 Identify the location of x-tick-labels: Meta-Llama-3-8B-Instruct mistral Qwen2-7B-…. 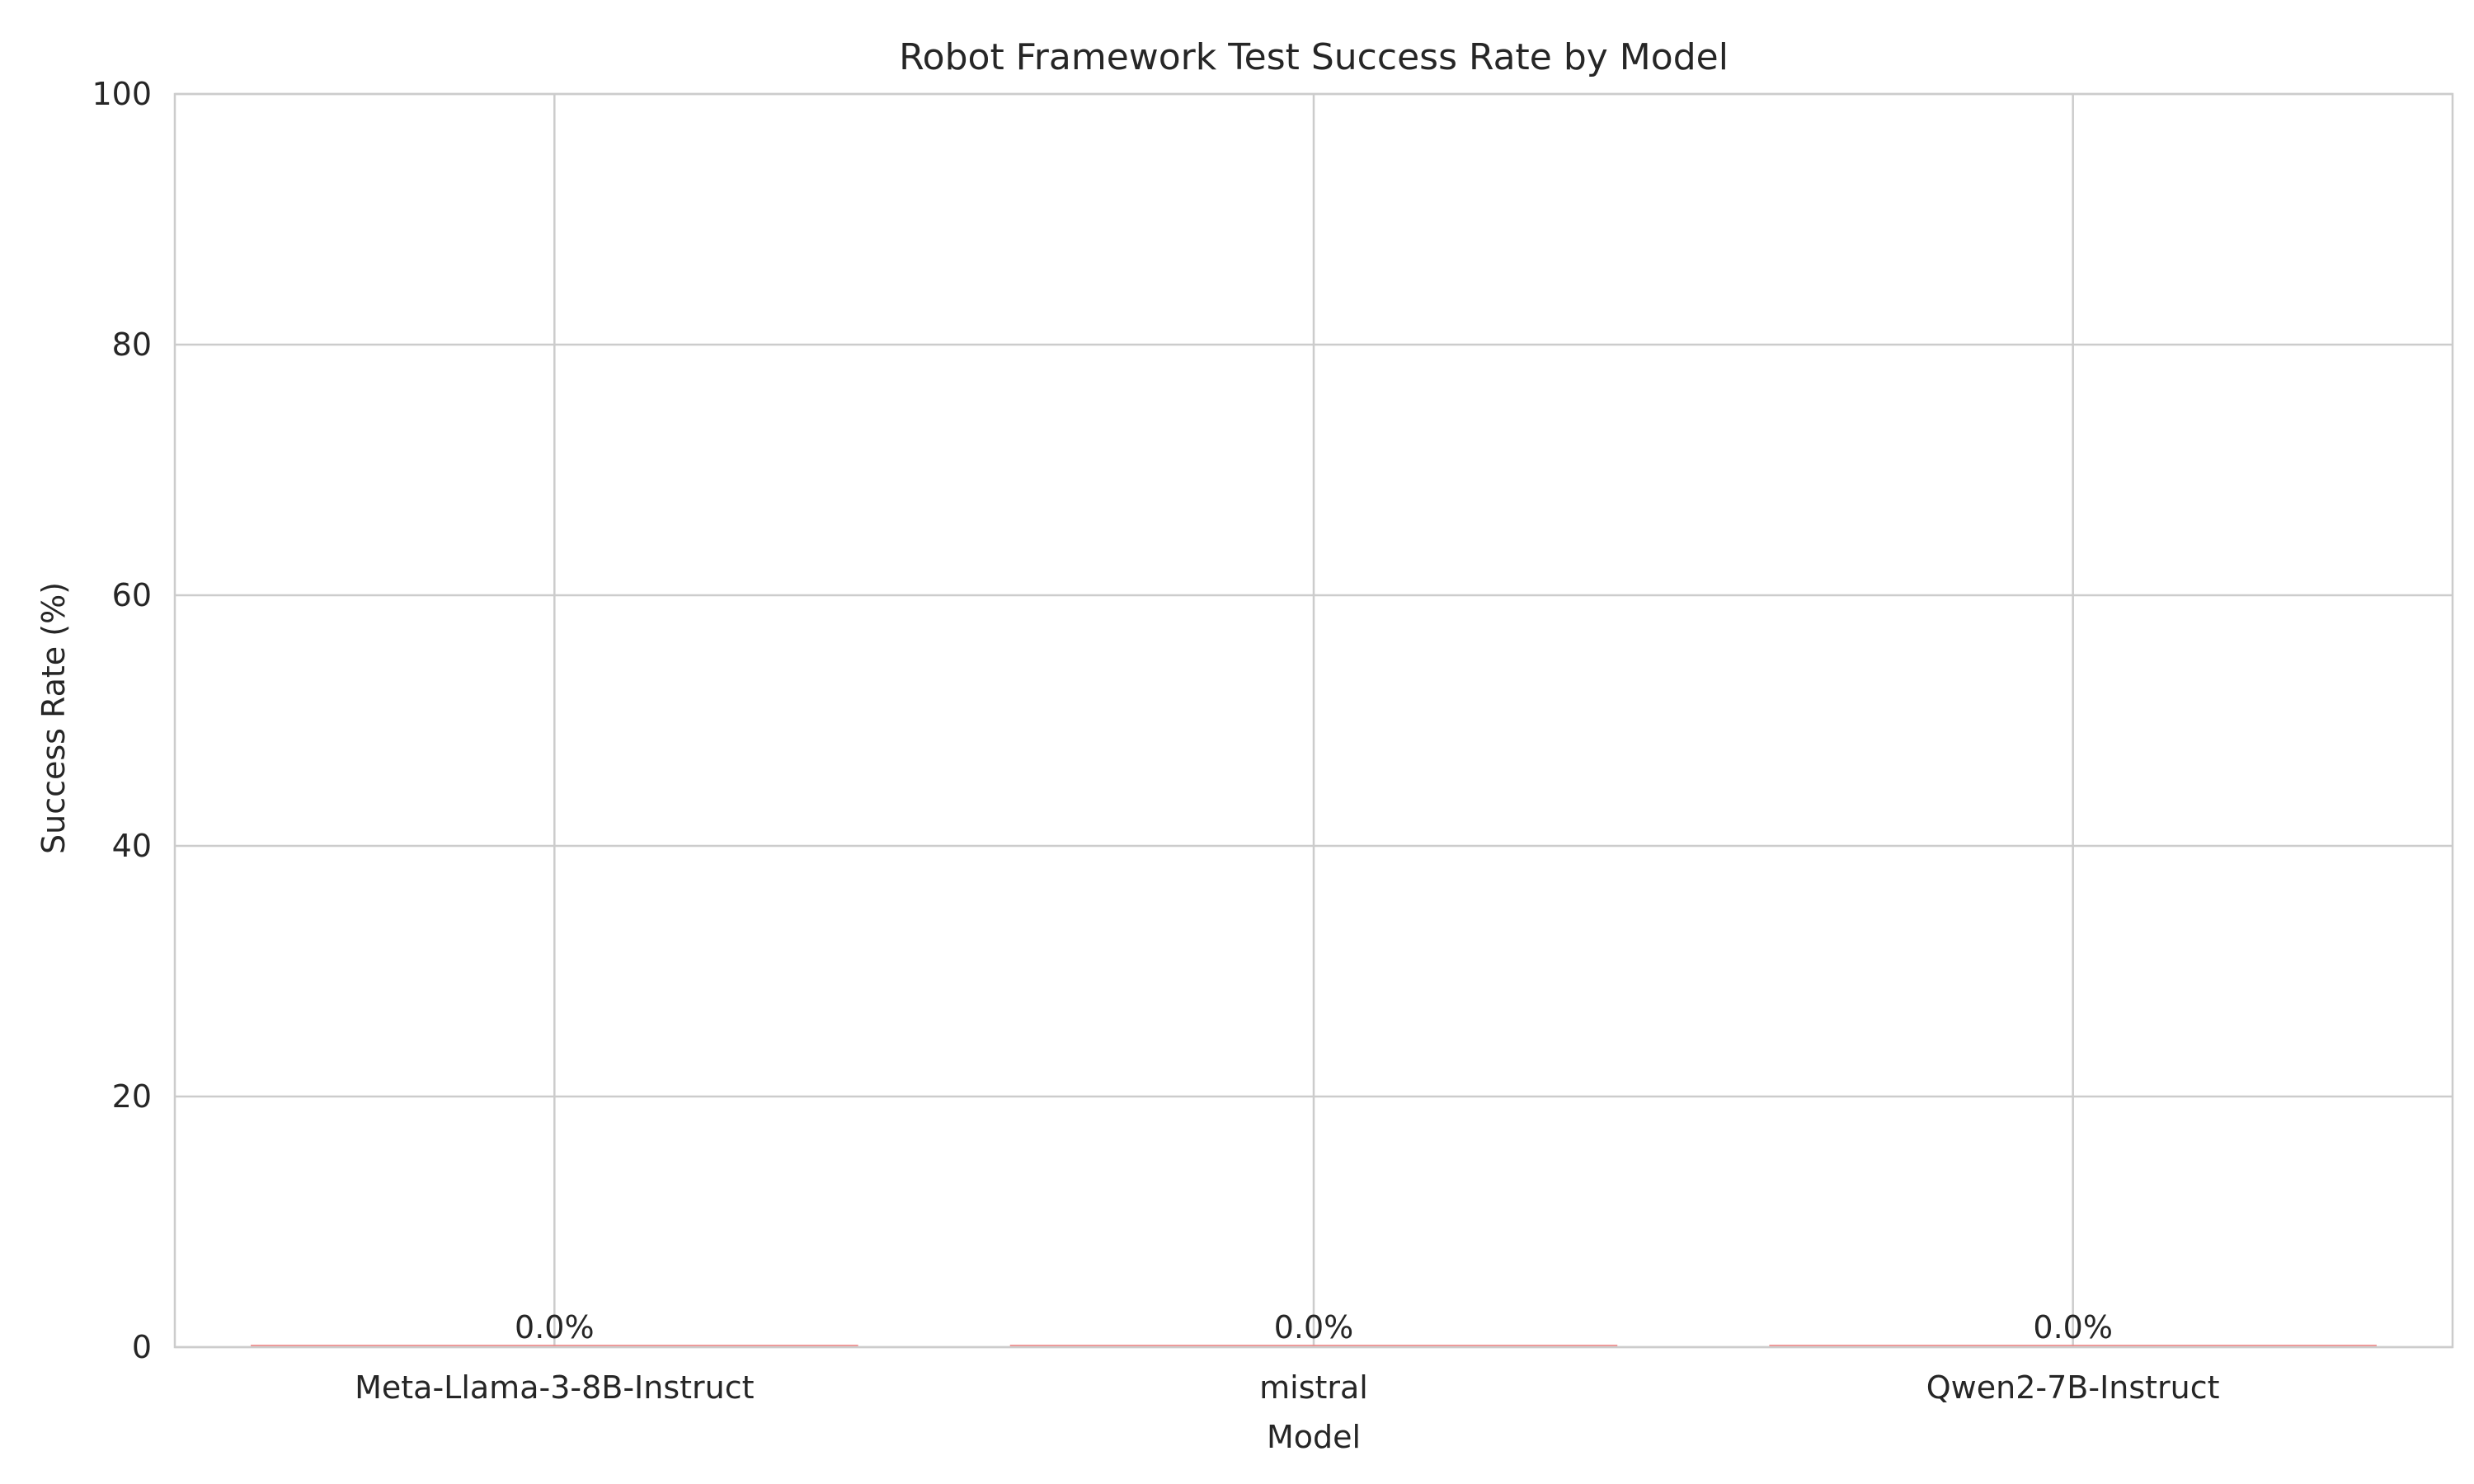
(1287, 1387).